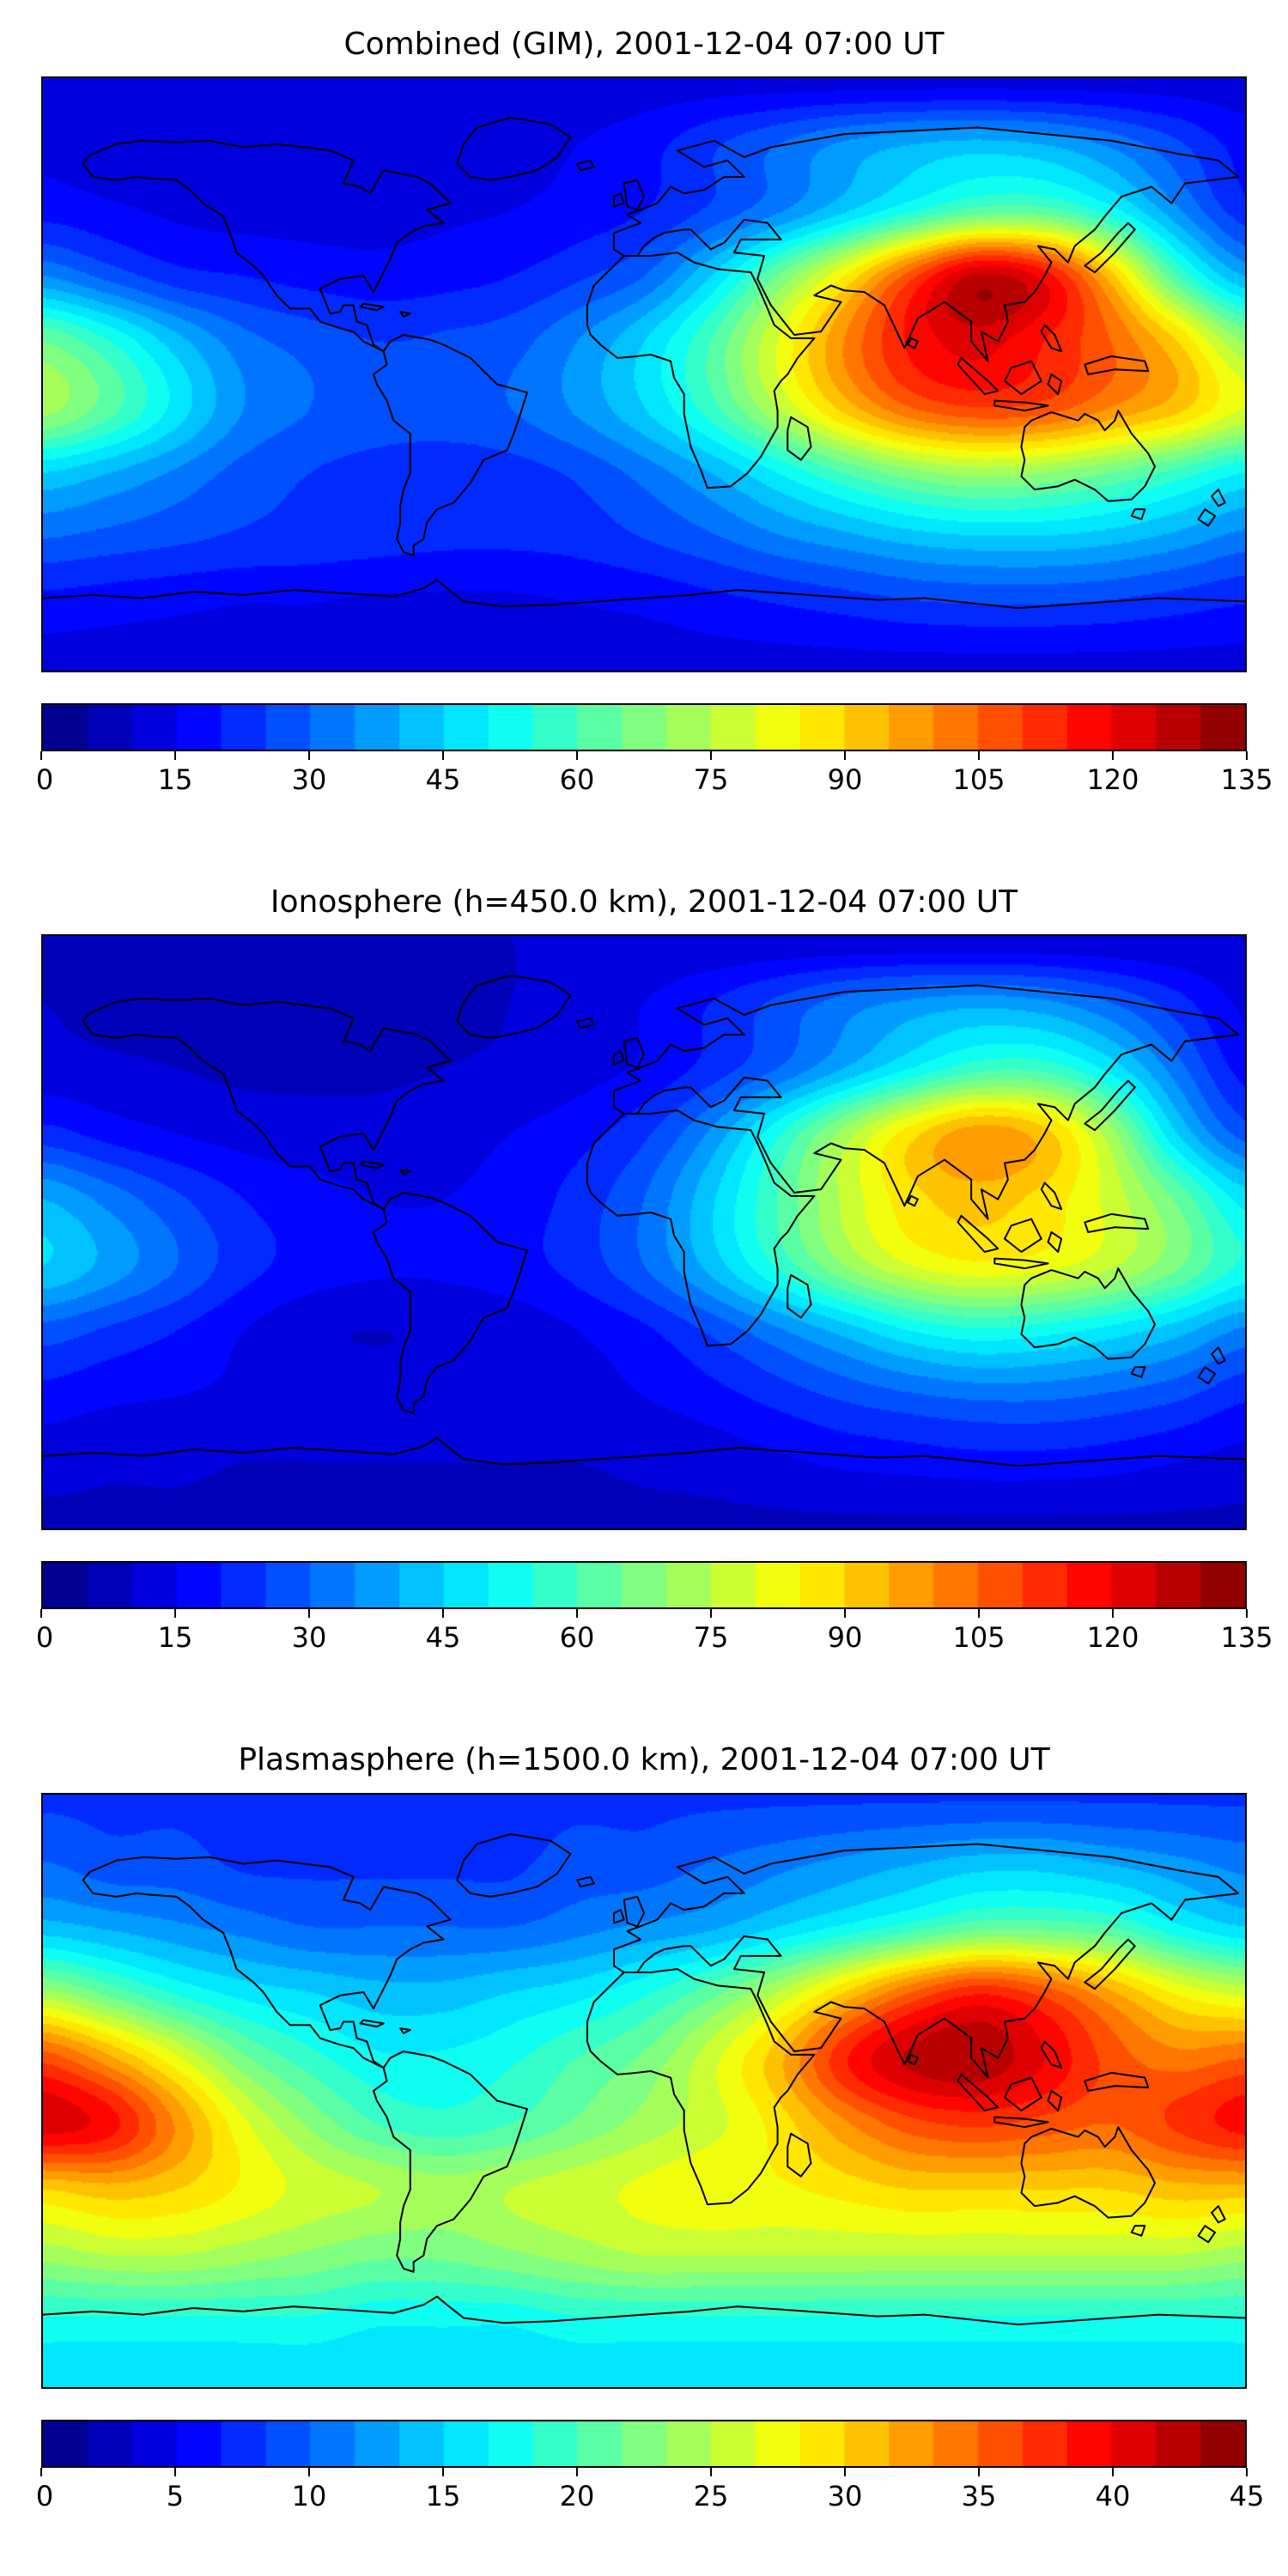  Describe the element at coordinates (644, 1614) in the screenshot. I see `colorbar-ticks-ionosphere` at that location.